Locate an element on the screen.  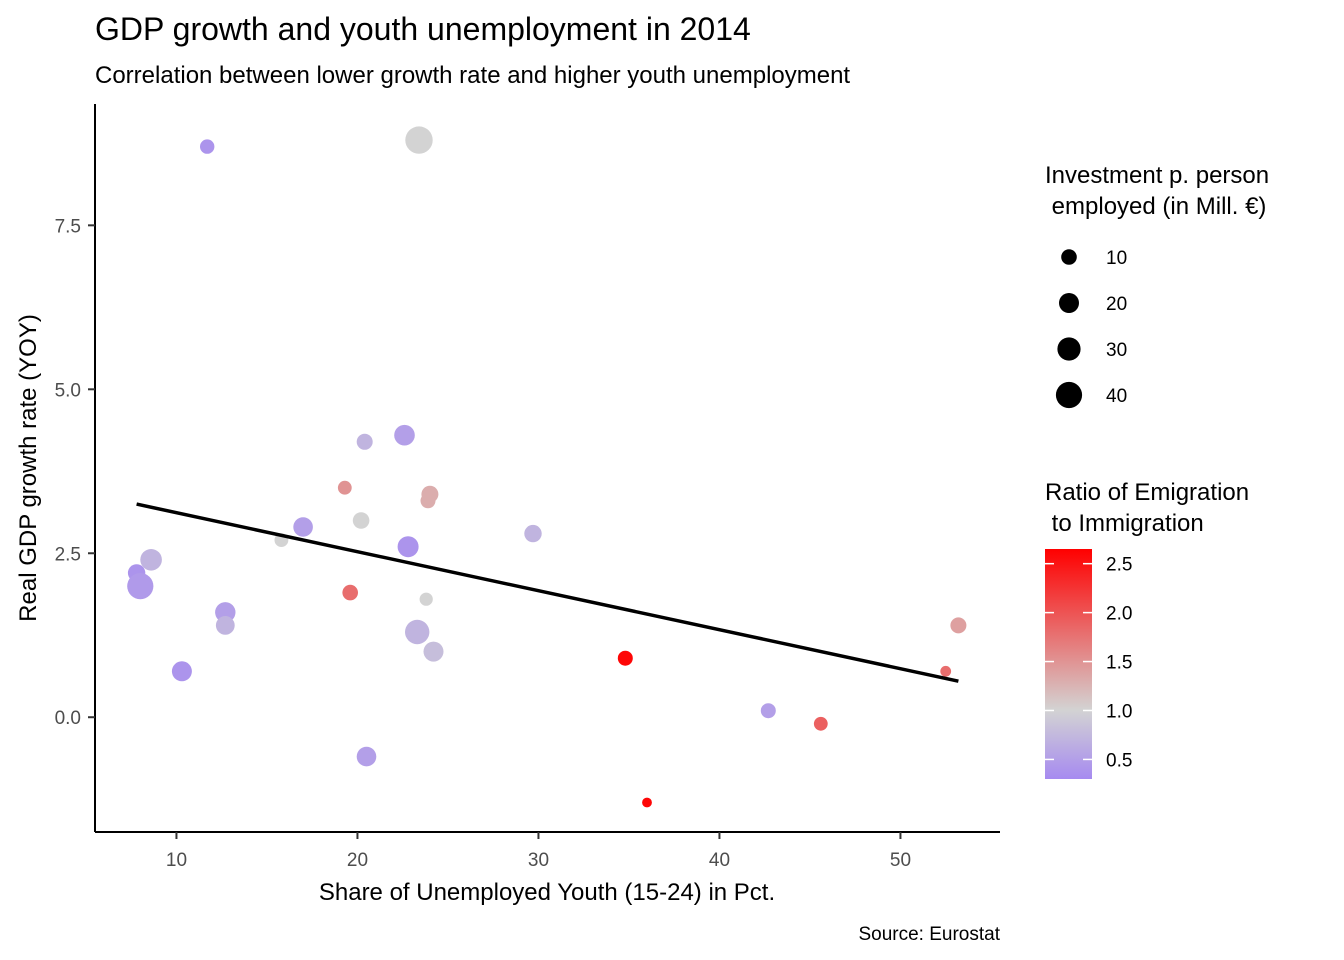
size-legend-title-line-2: employed (in Mill. €) is located at coordinates (1155, 206).